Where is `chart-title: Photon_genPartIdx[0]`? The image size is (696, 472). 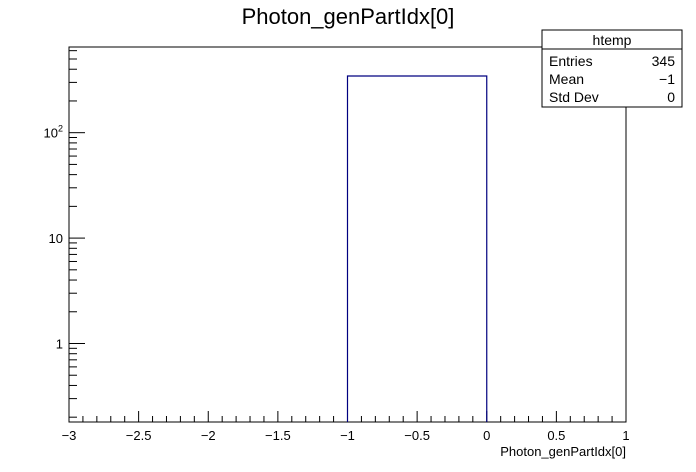
chart-title: Photon_genPartIdx[0] is located at coordinates (348, 16).